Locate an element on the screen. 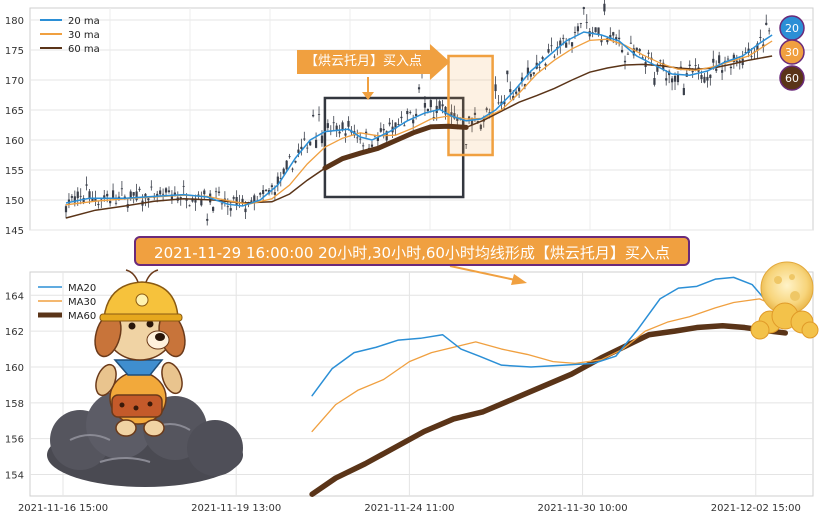  top-y-tick-label: 155 is located at coordinates (14, 171).